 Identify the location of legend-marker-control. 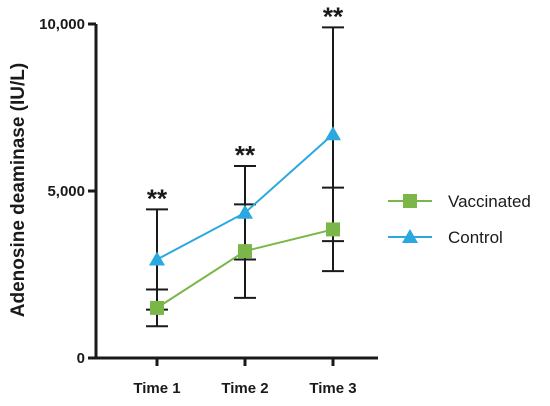
(410, 236).